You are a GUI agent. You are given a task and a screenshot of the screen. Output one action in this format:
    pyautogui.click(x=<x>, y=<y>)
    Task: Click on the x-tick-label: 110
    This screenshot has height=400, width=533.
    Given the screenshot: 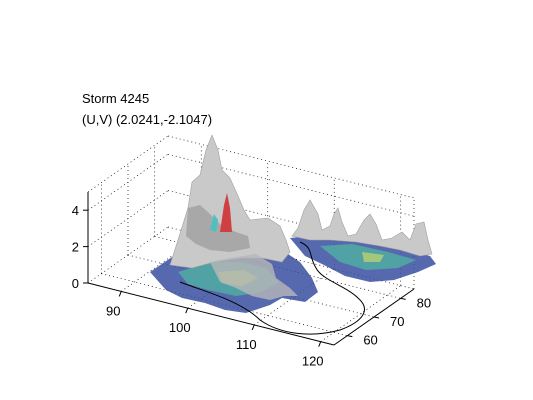 What is the action you would take?
    pyautogui.click(x=246, y=344)
    